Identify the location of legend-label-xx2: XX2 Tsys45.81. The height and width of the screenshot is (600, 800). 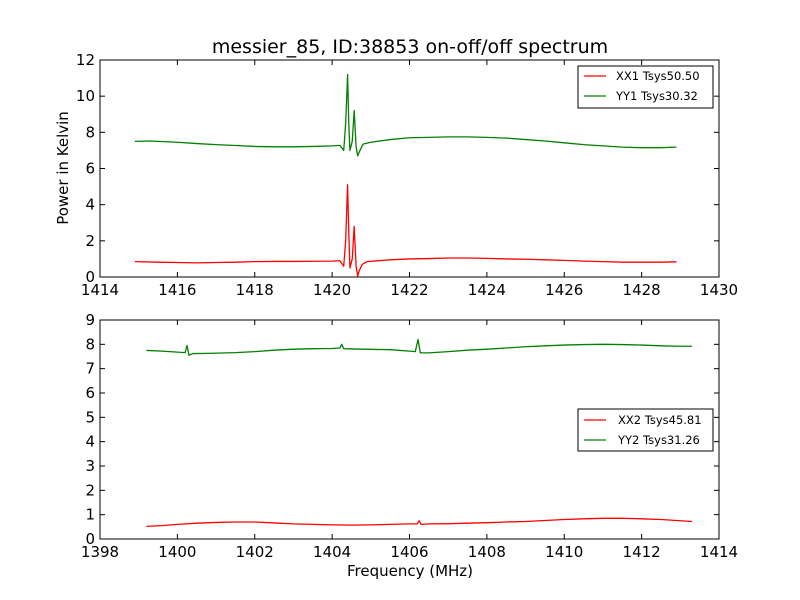
(660, 420).